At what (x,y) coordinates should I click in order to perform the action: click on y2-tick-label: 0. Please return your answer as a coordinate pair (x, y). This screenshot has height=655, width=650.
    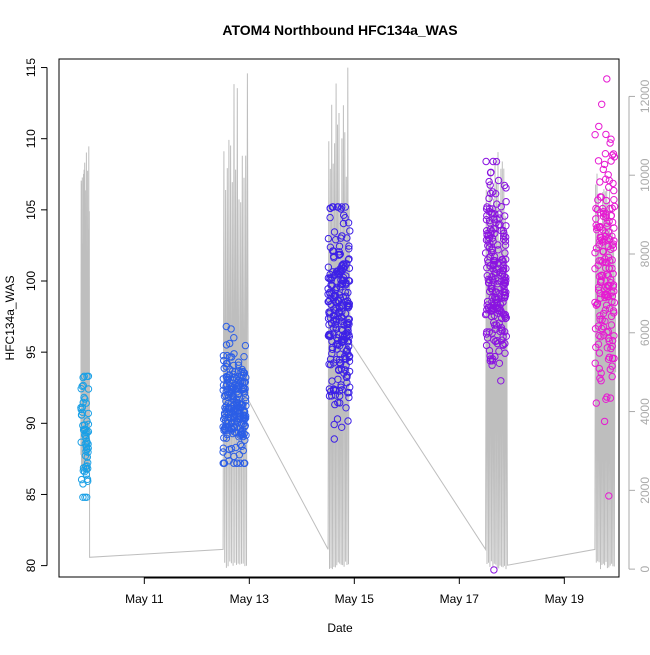
    Looking at the image, I should click on (644, 568).